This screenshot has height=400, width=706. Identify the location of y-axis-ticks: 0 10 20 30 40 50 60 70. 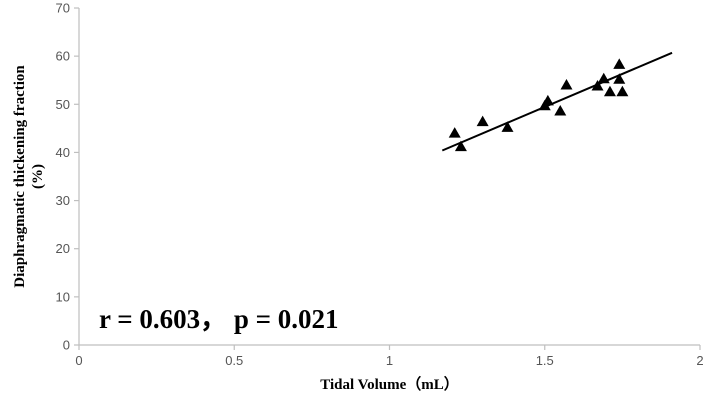
(67, 177).